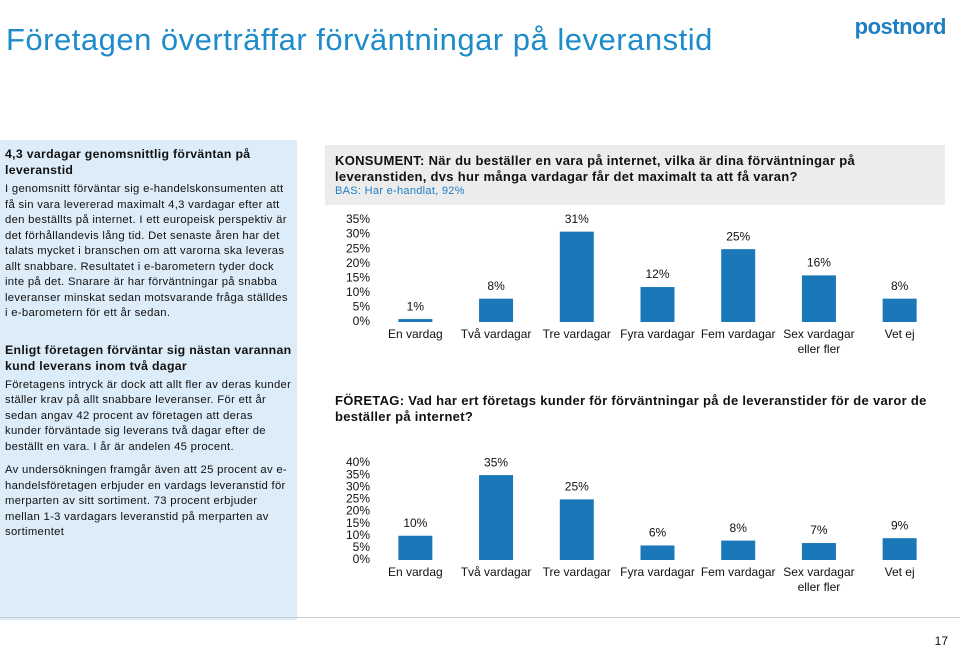  What do you see at coordinates (658, 533) in the screenshot?
I see `value-label: 6%` at bounding box center [658, 533].